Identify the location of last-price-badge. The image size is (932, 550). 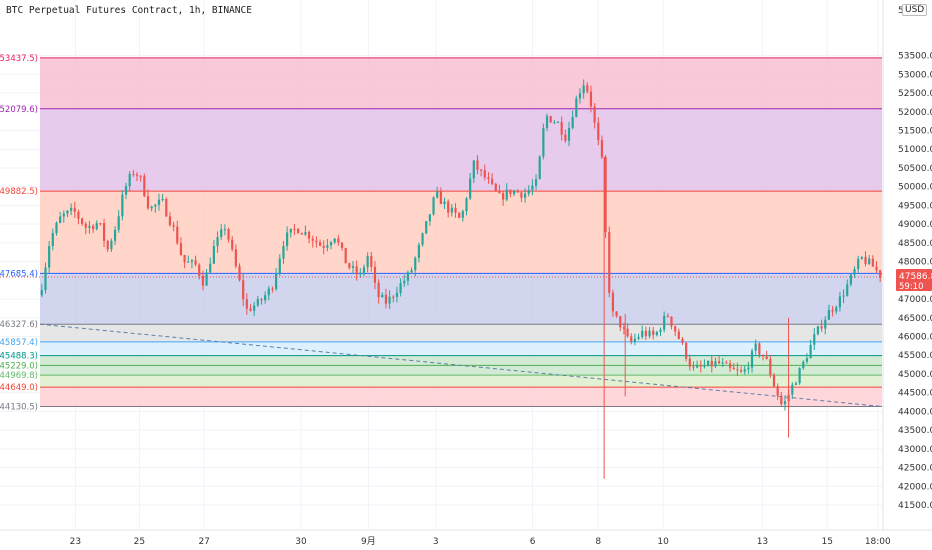
(914, 280).